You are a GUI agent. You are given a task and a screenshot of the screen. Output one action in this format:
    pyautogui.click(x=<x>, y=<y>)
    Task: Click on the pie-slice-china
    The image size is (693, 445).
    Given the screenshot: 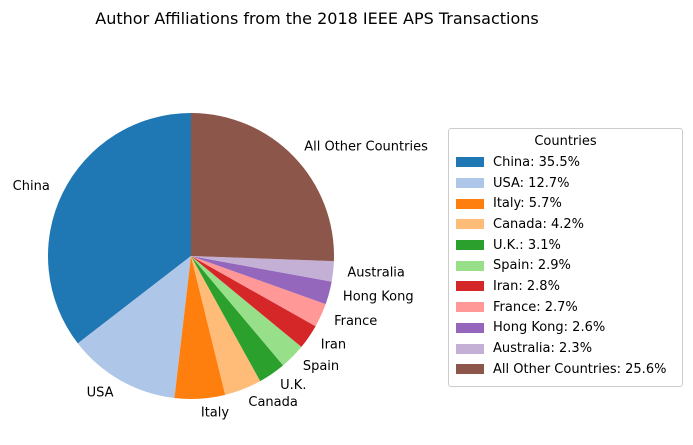 What is the action you would take?
    pyautogui.click(x=119, y=228)
    